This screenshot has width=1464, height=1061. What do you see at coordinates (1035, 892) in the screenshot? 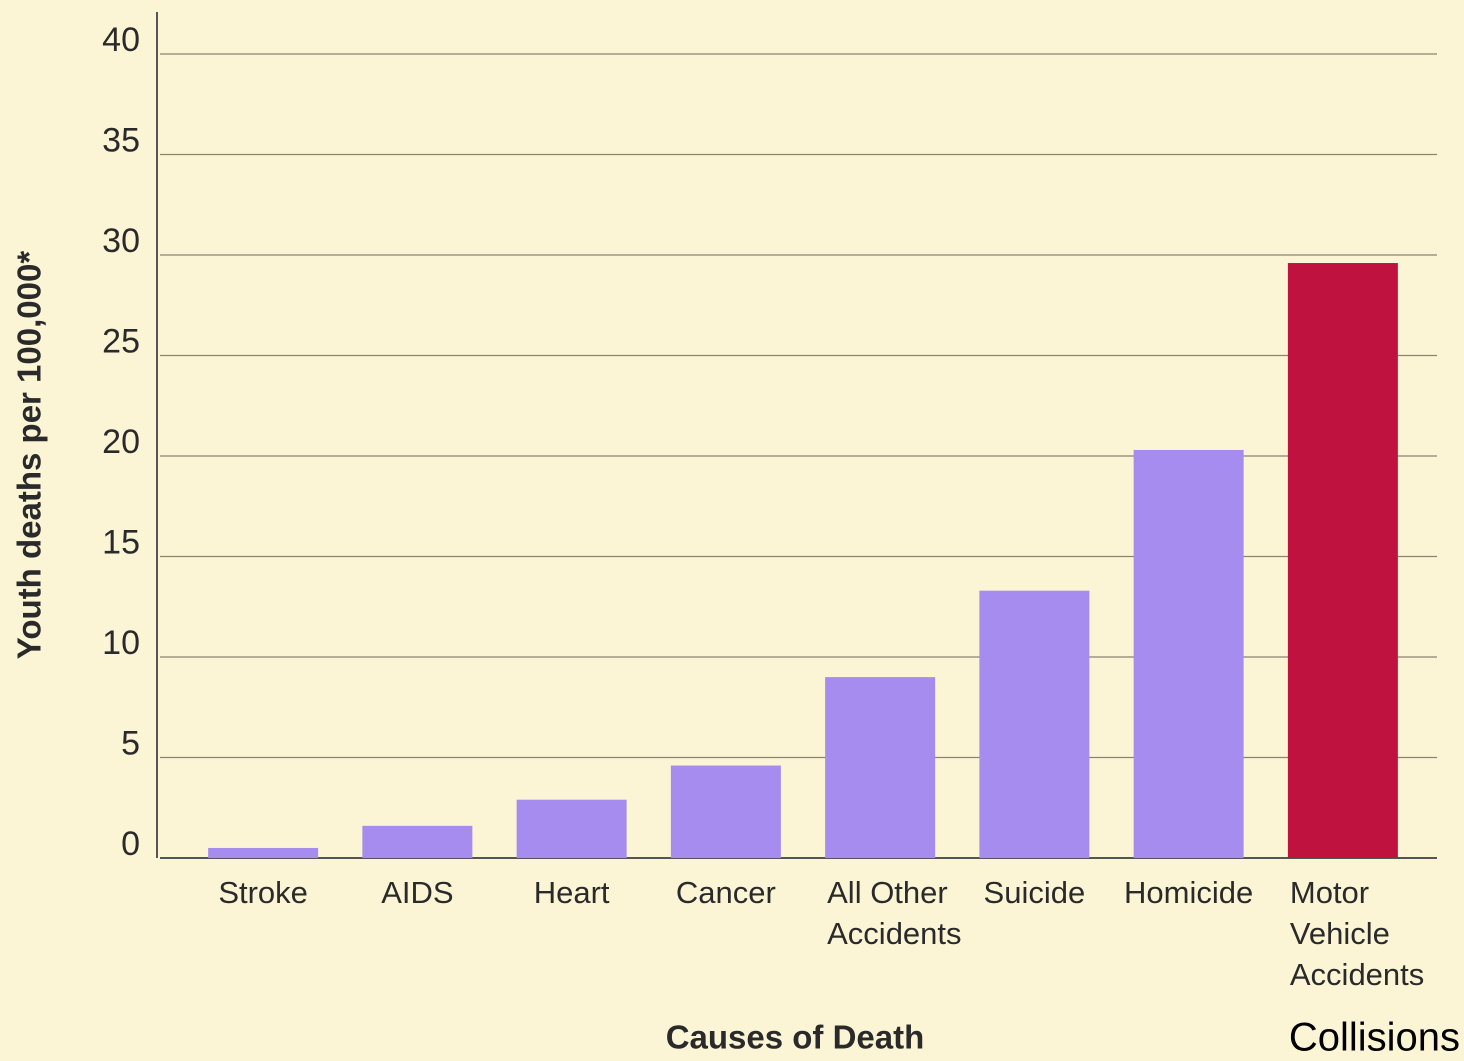
I see `x-tick-label: Suicide` at bounding box center [1035, 892].